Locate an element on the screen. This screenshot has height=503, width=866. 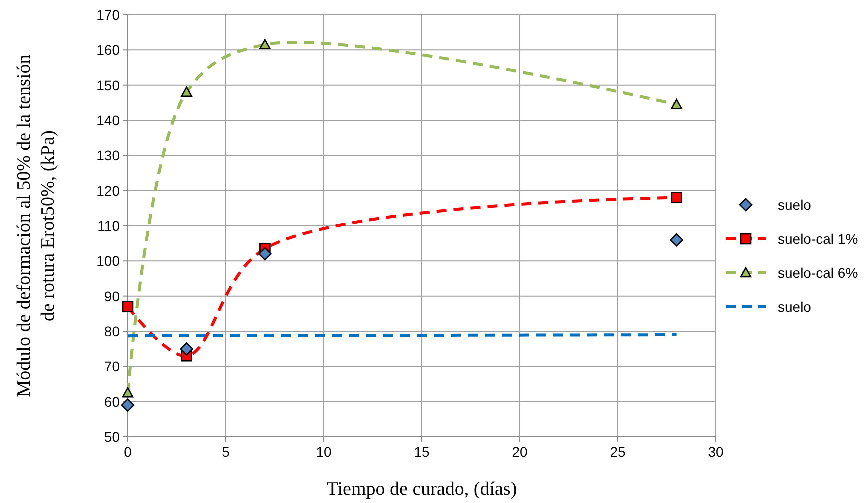
y-tick-label: 110 is located at coordinates (109, 226).